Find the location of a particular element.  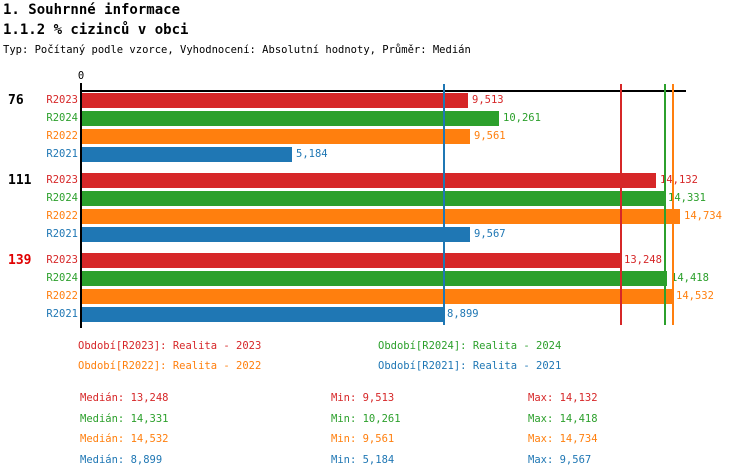

stats-row: Medián: 14,331 Min: 10,261 Max: 14,418 is located at coordinates (339, 423).